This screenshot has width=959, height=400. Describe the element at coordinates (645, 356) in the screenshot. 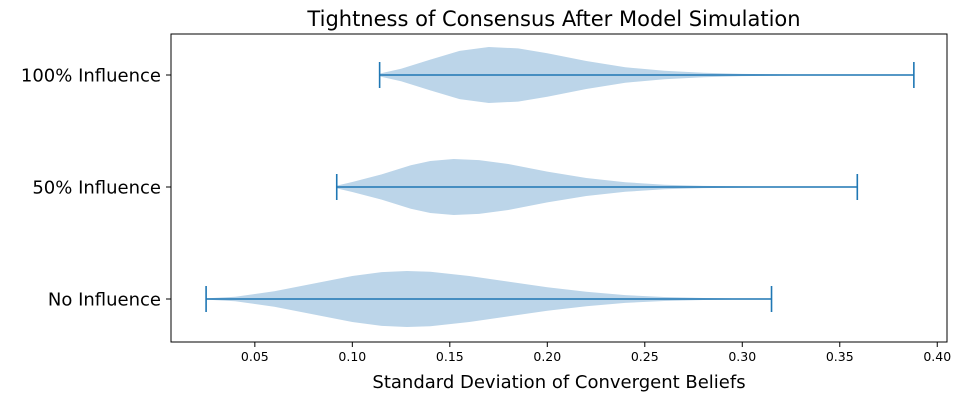

I see `x-tick-label-4: 0.25` at that location.